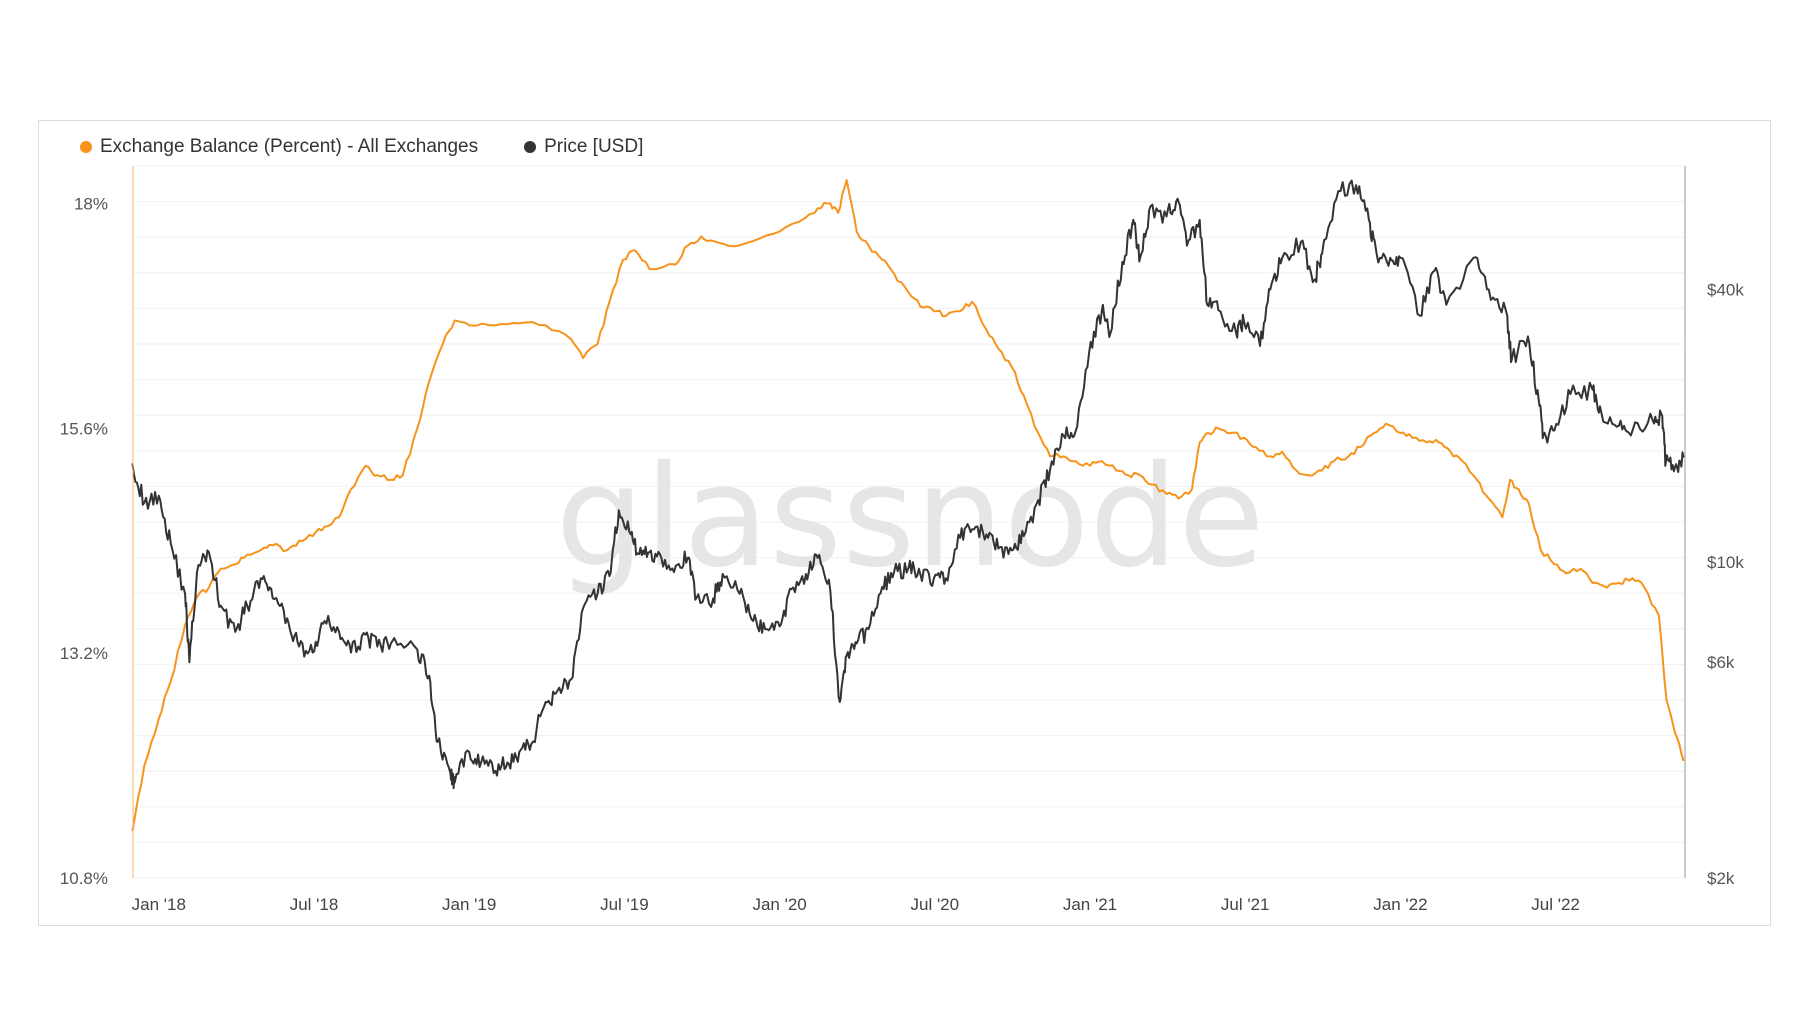  Describe the element at coordinates (594, 146) in the screenshot. I see `legend-label-price: Price [USD]` at that location.